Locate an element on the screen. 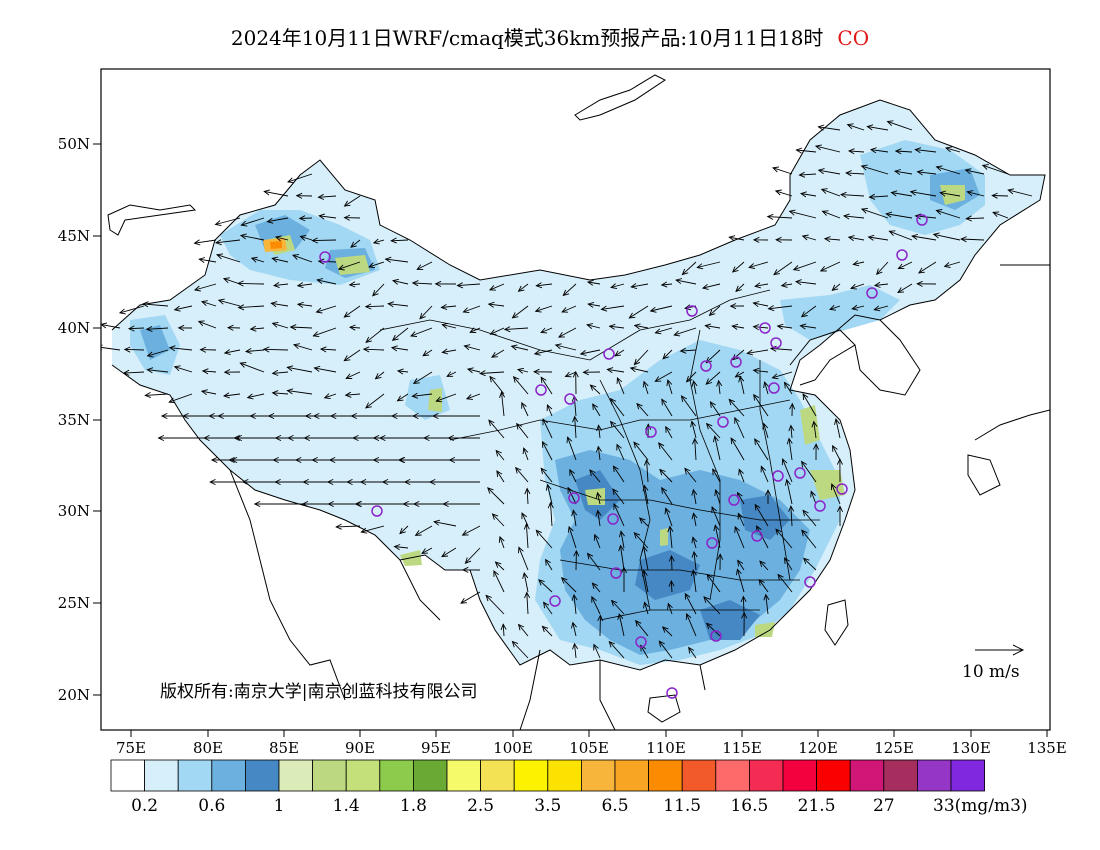 Image resolution: width=1100 pixels, height=850 pixels. lat-label-50n: 50N is located at coordinates (74, 144).